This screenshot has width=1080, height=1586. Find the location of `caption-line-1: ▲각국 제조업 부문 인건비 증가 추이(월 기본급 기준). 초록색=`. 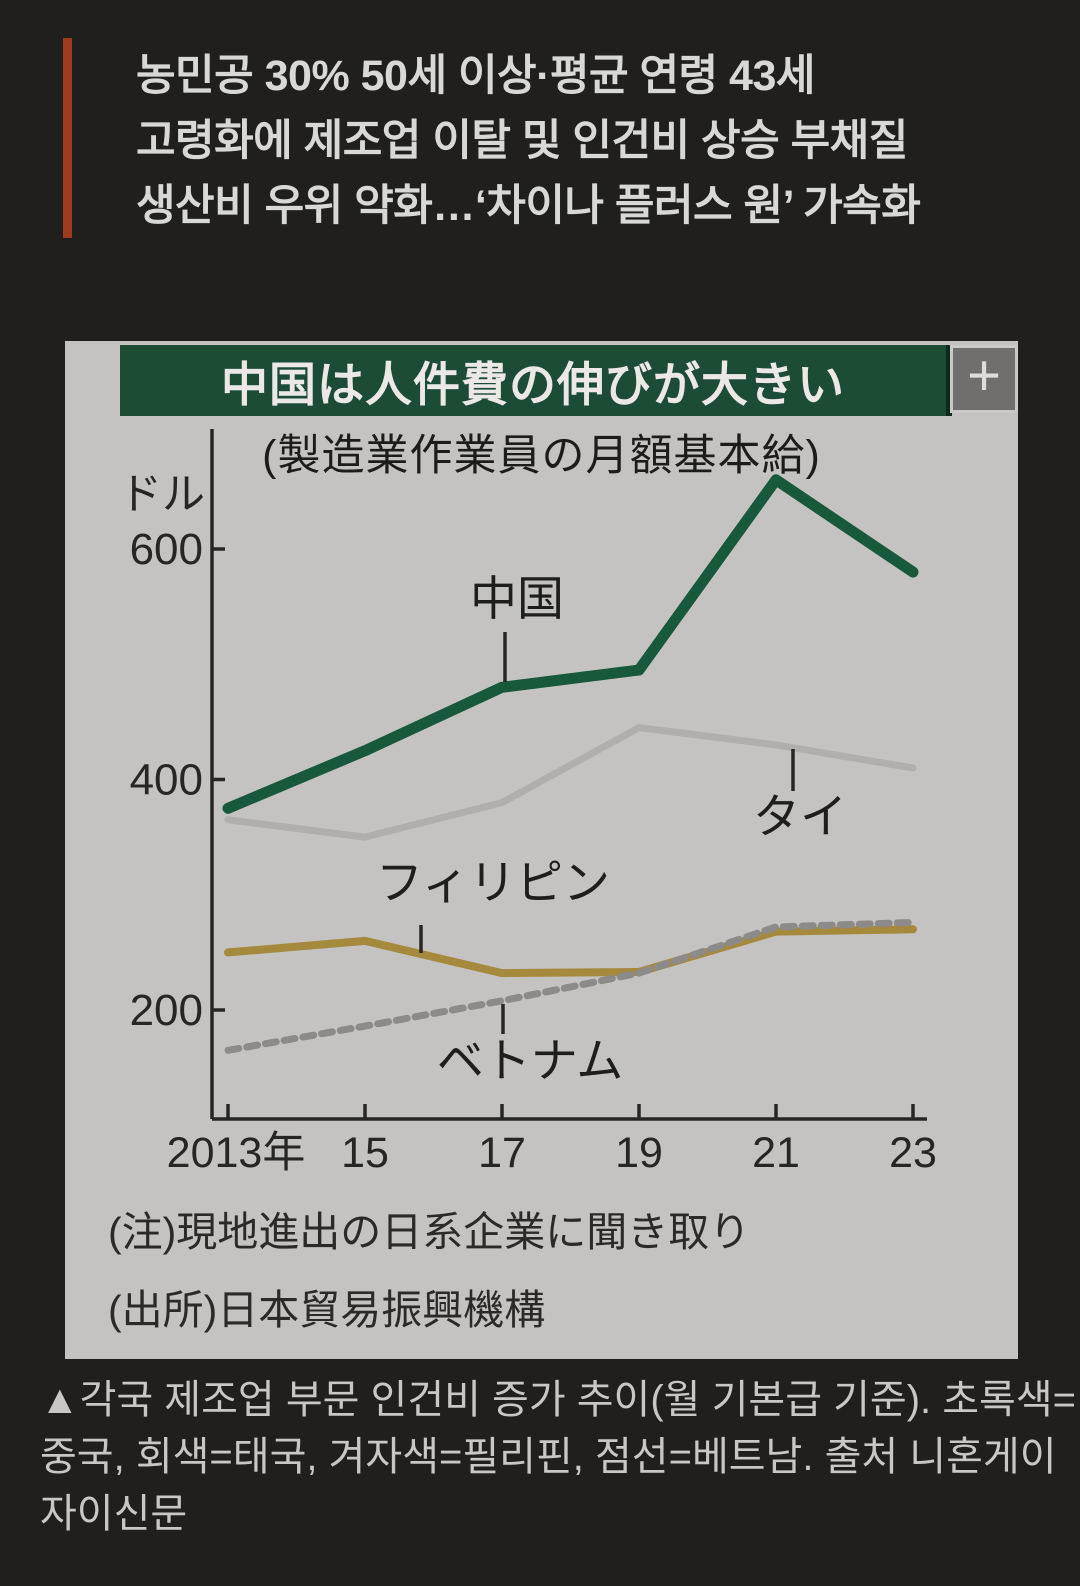

caption-line-1: ▲각국 제조업 부문 인건비 증가 추이(월 기본급 기준). 초록색= is located at coordinates (558, 1400).